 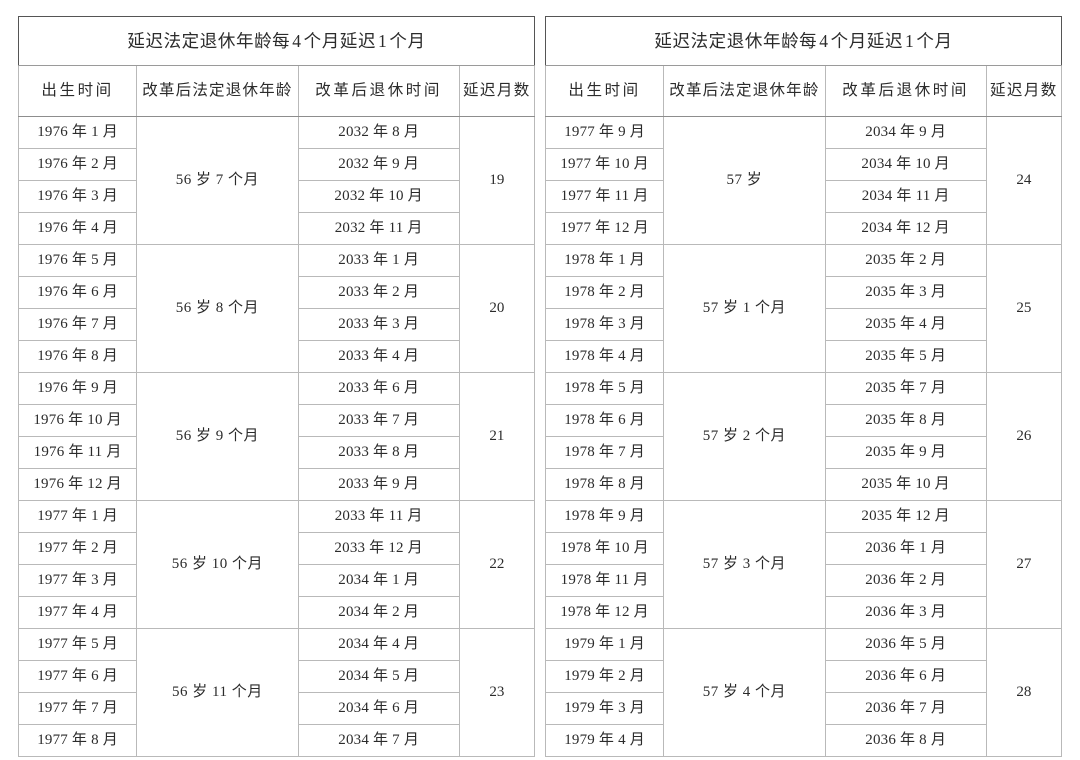 I want to click on table-row: 1976 年 9 月 56 岁 9 个月 2033 年 6 月 21, so click(x=276, y=436).